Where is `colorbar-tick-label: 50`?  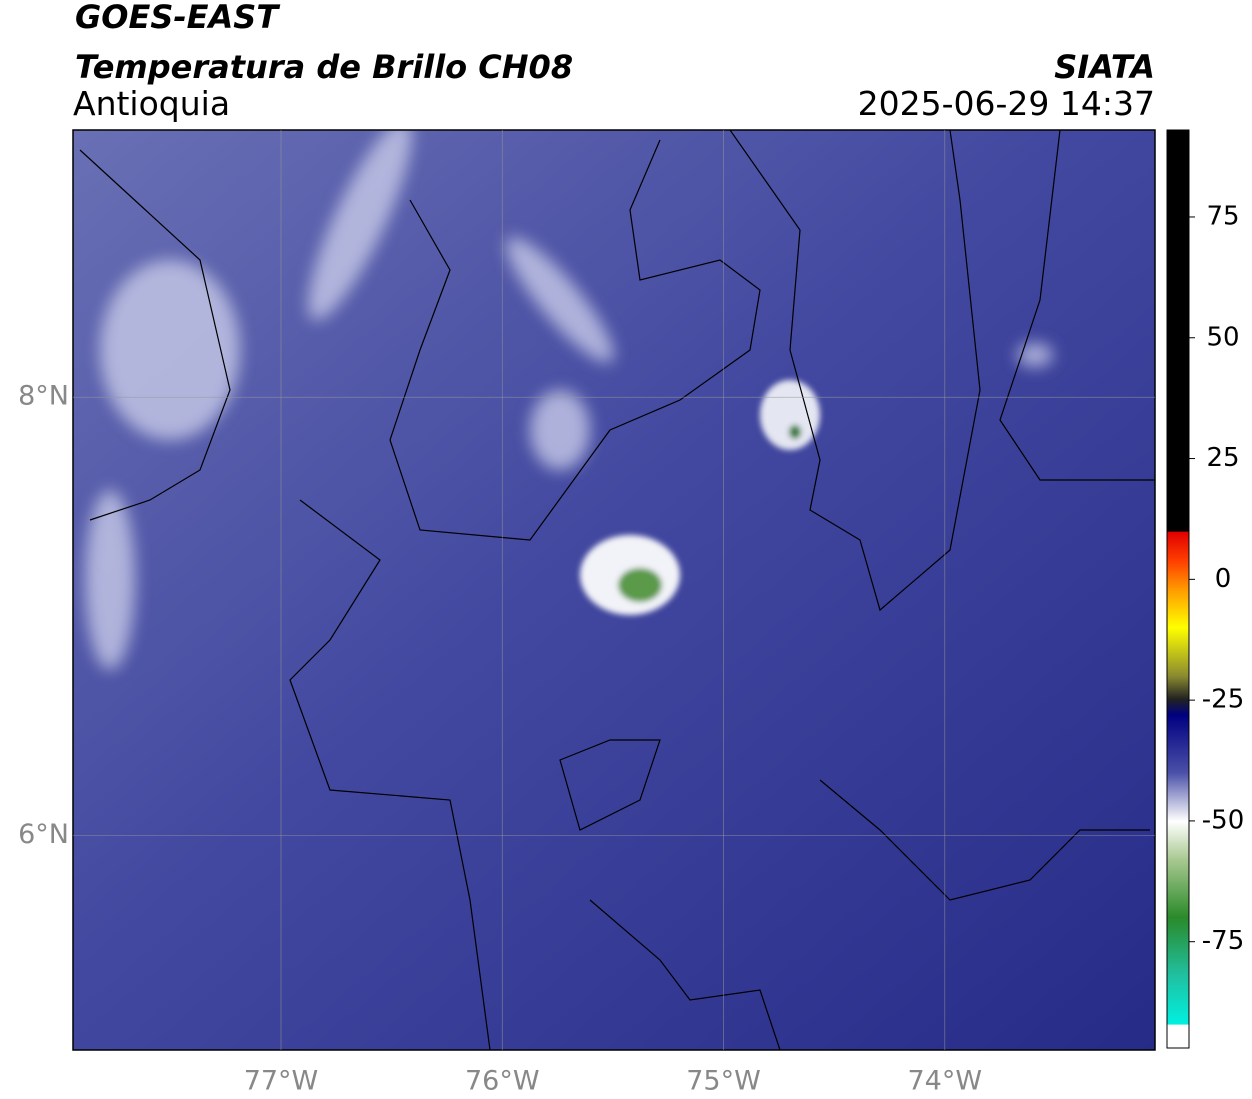 colorbar-tick-label: 50 is located at coordinates (1222, 337).